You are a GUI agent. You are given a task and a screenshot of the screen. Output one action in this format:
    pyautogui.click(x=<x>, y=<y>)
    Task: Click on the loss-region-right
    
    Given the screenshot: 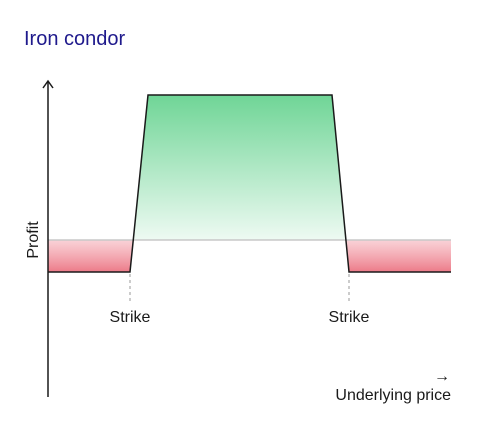 What is the action you would take?
    pyautogui.click(x=398, y=256)
    